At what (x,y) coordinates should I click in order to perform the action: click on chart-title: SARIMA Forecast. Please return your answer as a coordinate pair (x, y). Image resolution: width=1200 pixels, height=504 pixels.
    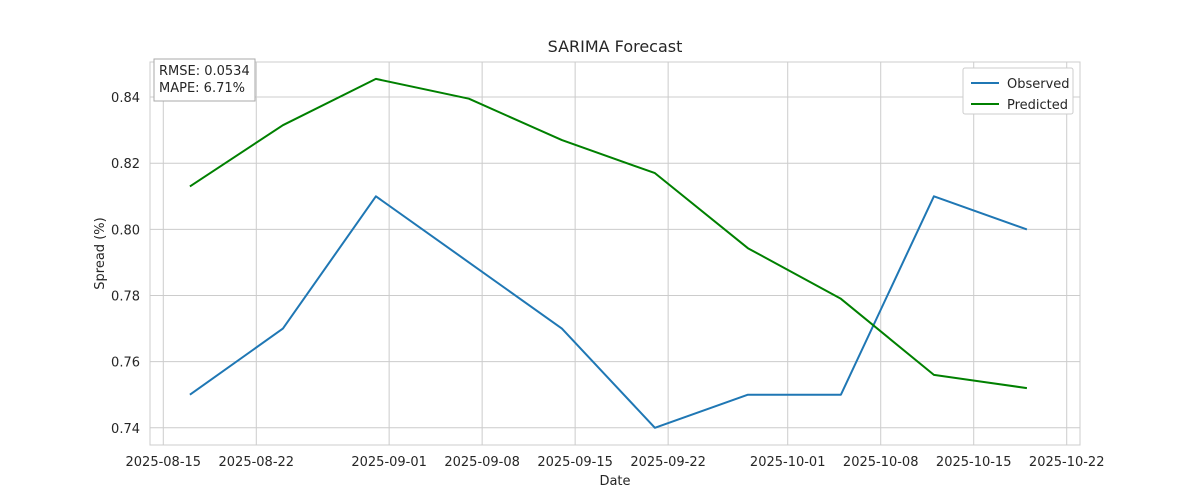
    Looking at the image, I should click on (615, 46).